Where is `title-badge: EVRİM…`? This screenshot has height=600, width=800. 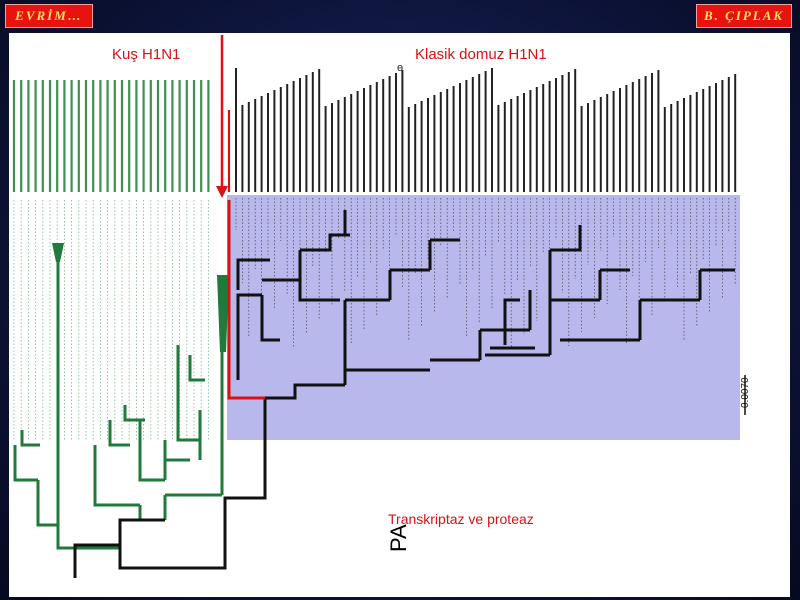 title-badge: EVRİM… is located at coordinates (49, 16).